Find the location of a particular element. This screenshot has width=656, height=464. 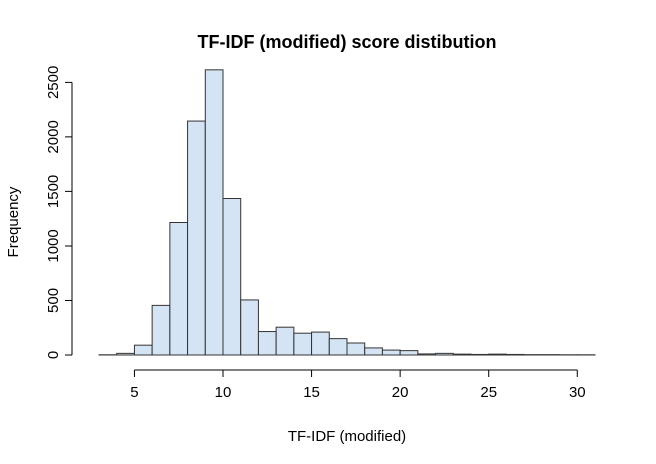

x-tick-label: 10 is located at coordinates (223, 392).